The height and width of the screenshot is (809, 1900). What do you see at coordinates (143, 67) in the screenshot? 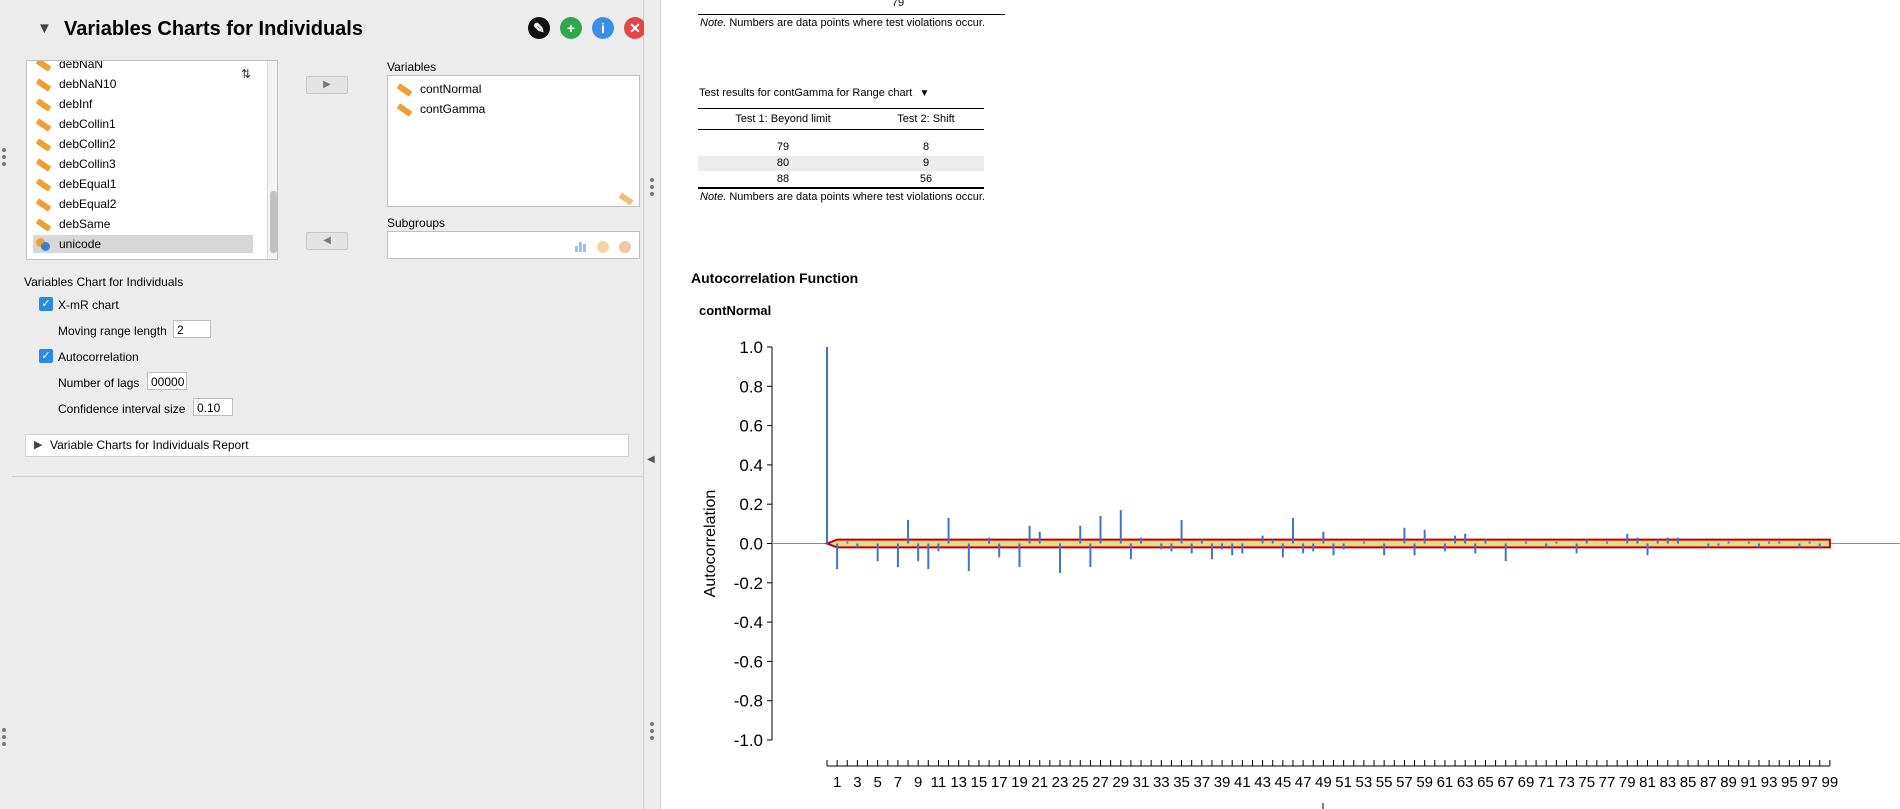
I see `source-list-item: debNaN` at bounding box center [143, 67].